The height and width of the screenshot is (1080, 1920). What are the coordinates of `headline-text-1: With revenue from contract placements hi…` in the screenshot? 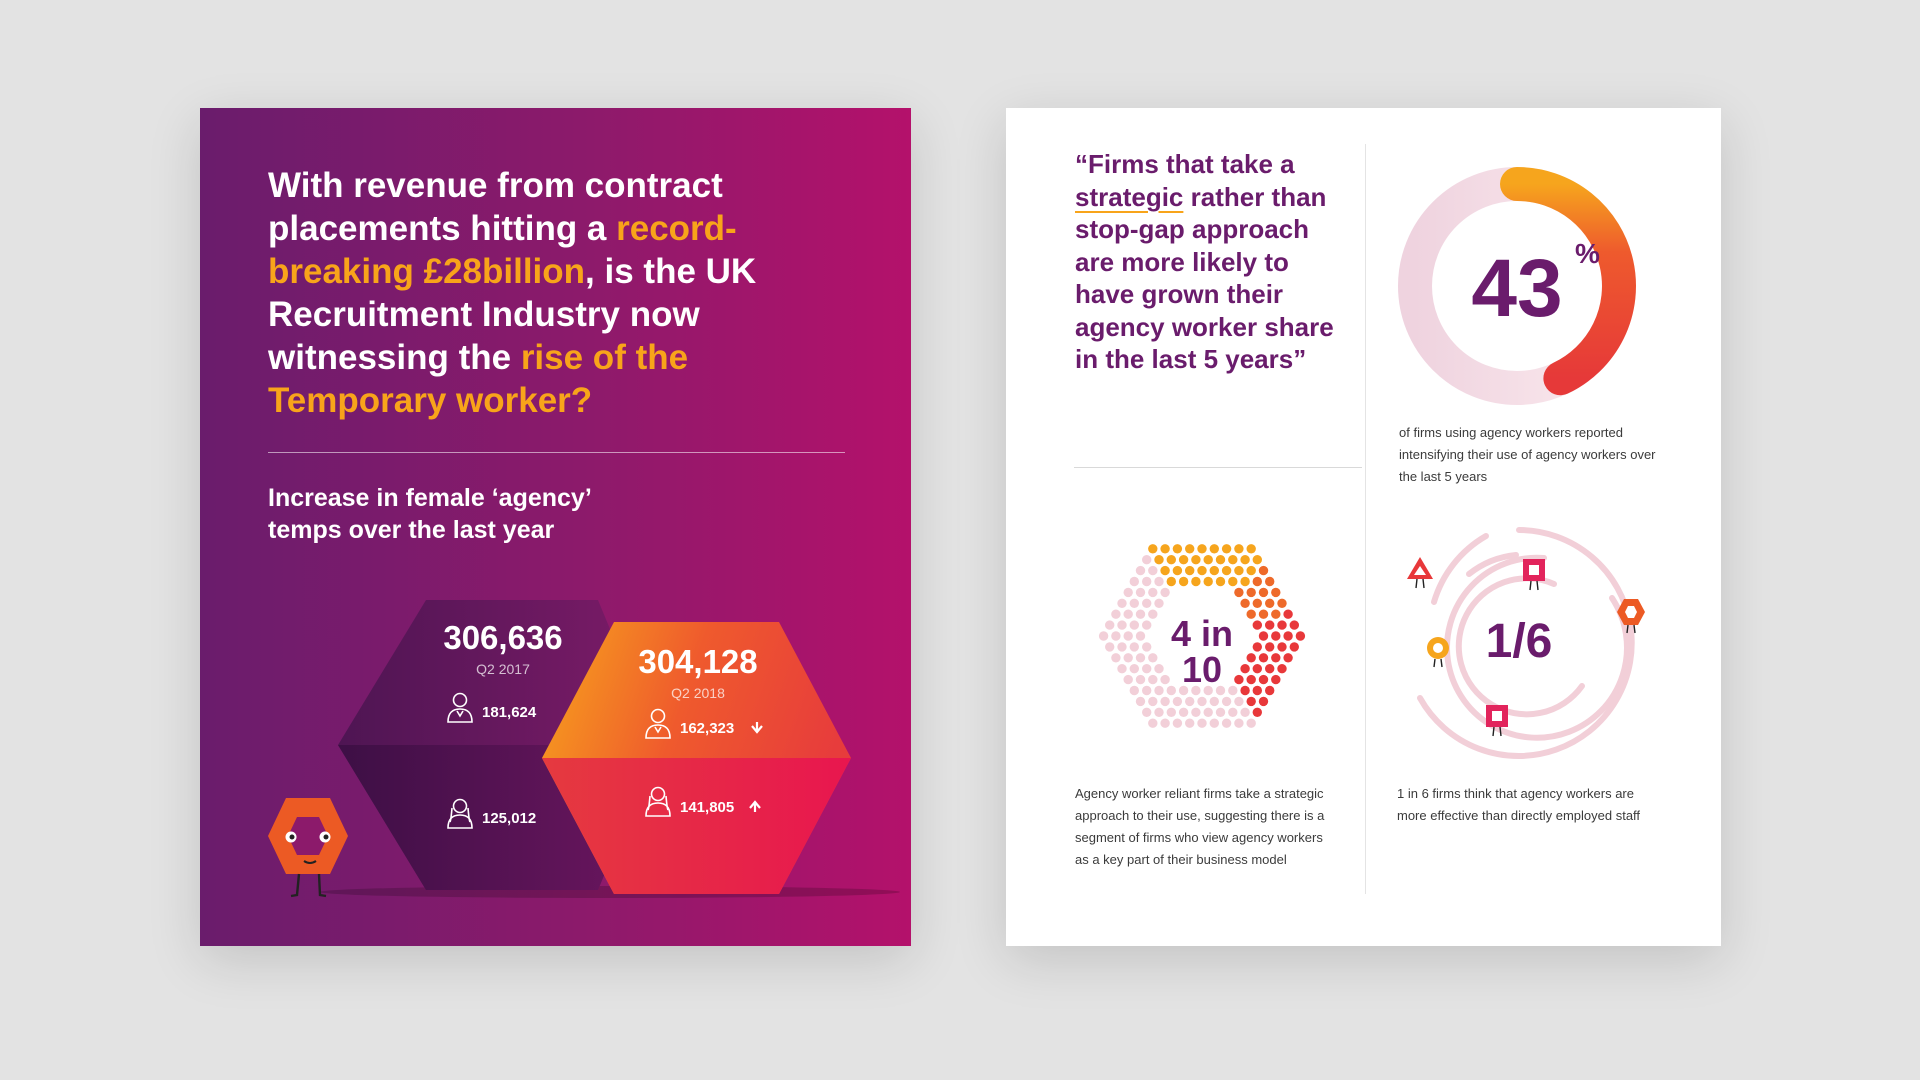 It's located at (495, 207).